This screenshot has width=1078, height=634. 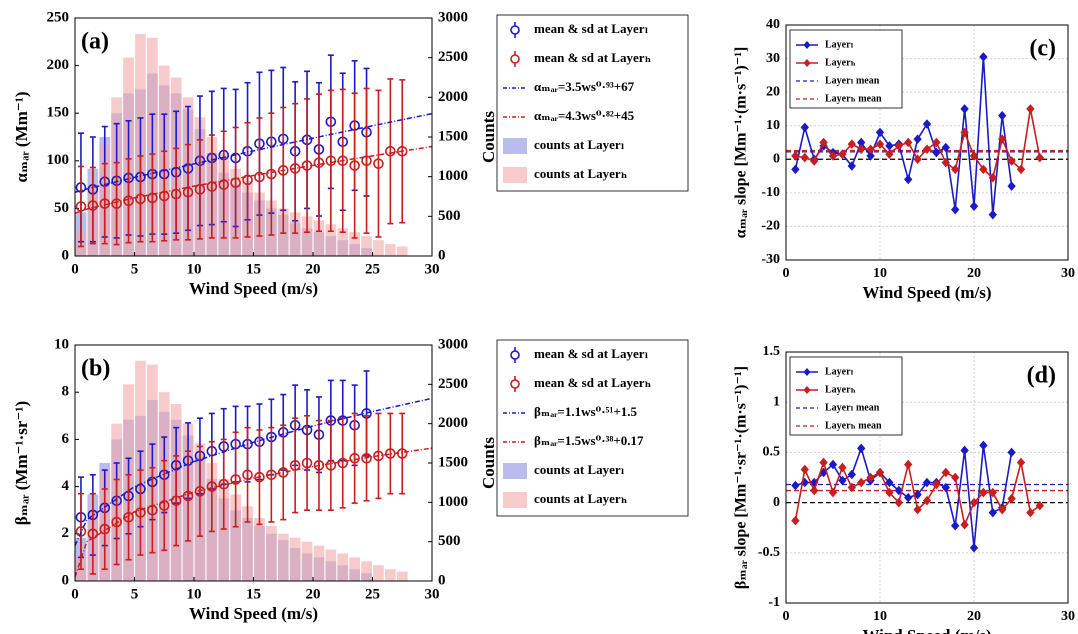 What do you see at coordinates (774, 602) in the screenshot?
I see `y-tick-label: -1` at bounding box center [774, 602].